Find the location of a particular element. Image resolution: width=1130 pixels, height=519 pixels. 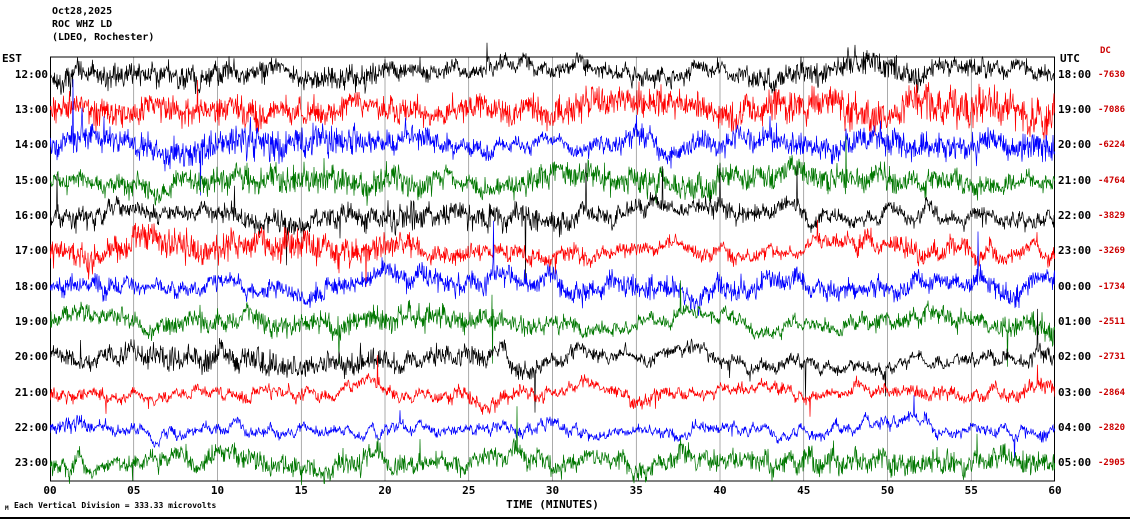

plot-header: Oct28,2025 ROC WHZ LD (LDEO, Rochester) is located at coordinates (103, 24).